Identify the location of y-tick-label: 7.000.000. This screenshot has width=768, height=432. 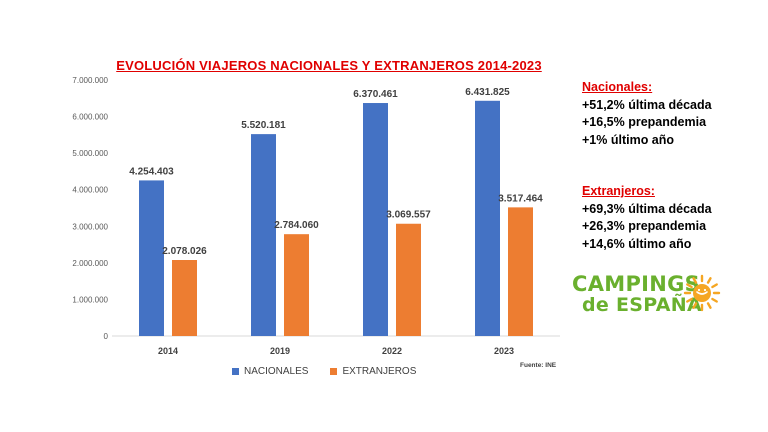
(90, 80).